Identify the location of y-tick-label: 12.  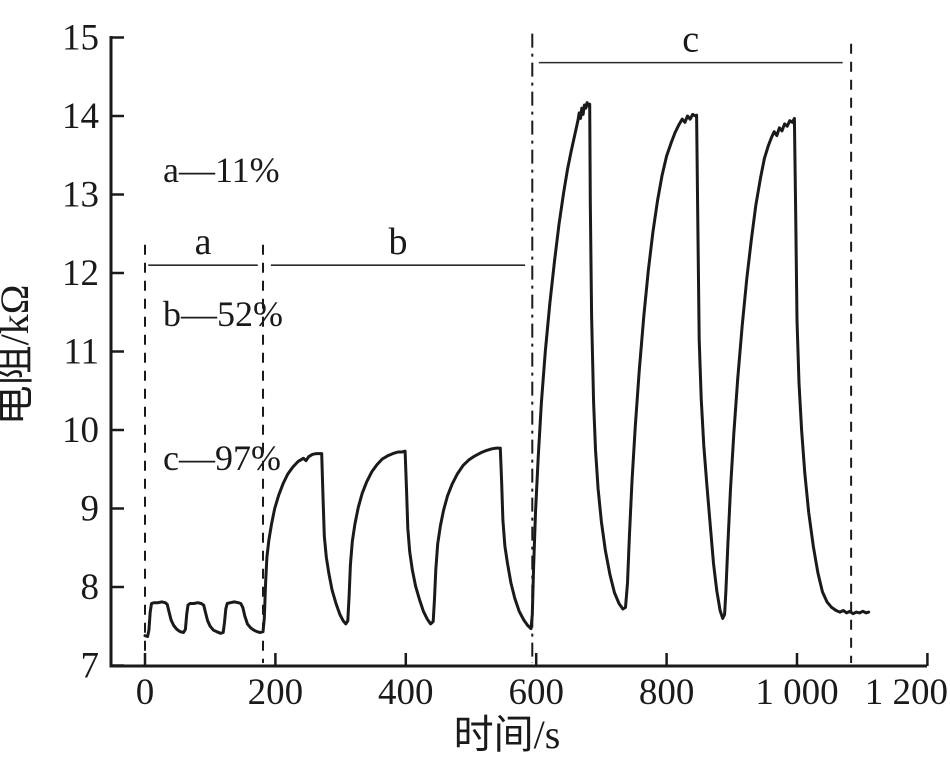
(80, 273).